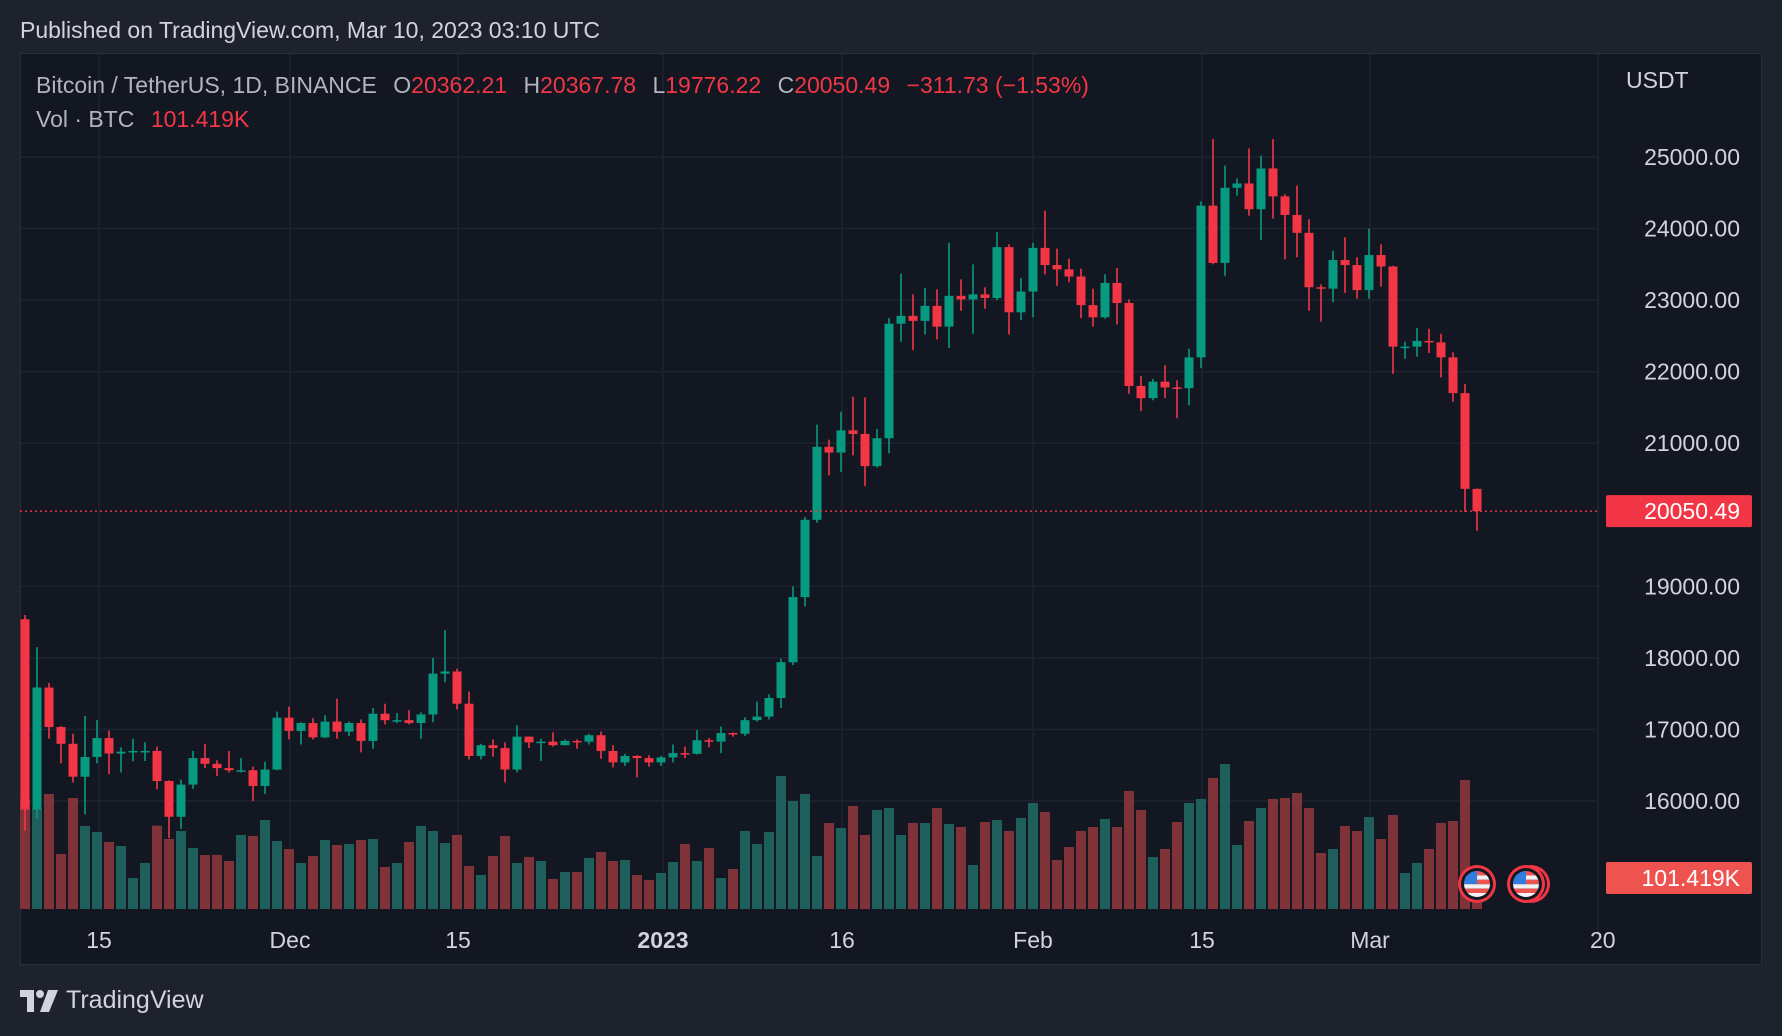 The height and width of the screenshot is (1036, 1782). What do you see at coordinates (842, 940) in the screenshot?
I see `time-label: 16` at bounding box center [842, 940].